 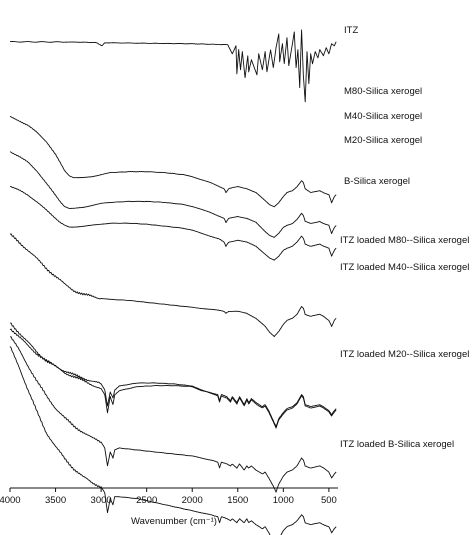 What do you see at coordinates (237, 500) in the screenshot?
I see `x-tick-label: 1500` at bounding box center [237, 500].